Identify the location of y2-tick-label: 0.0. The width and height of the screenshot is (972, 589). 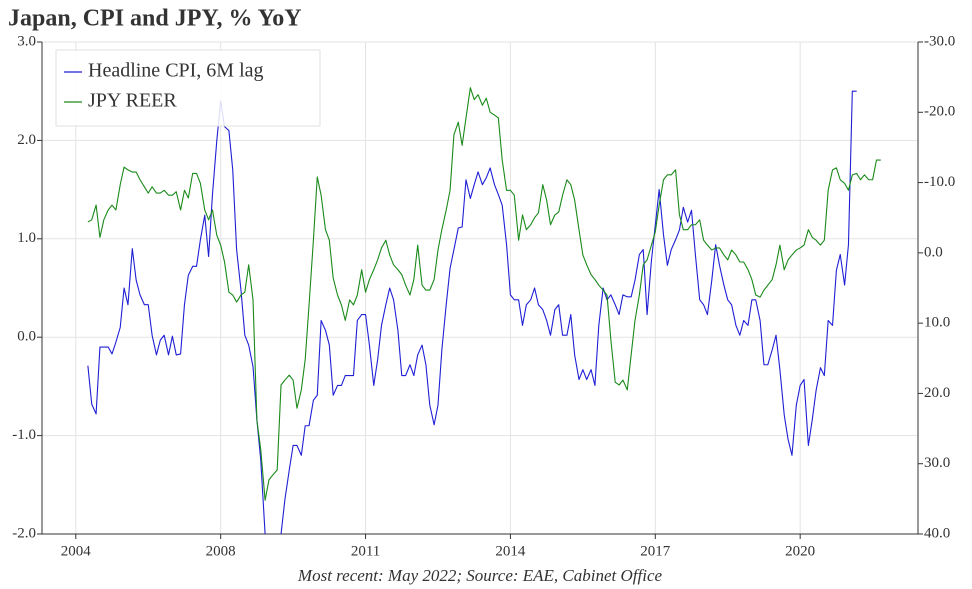
(933, 252).